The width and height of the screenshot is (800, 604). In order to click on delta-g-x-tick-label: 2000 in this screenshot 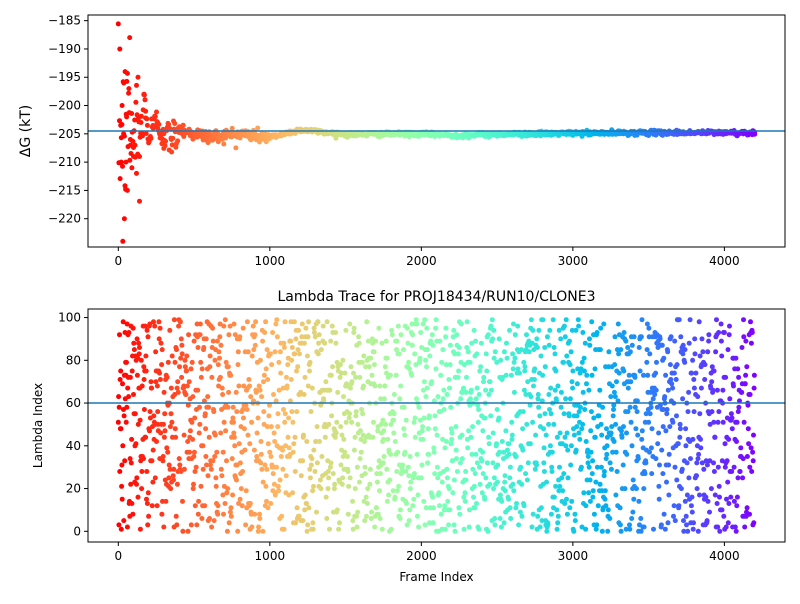, I will do `click(421, 261)`.